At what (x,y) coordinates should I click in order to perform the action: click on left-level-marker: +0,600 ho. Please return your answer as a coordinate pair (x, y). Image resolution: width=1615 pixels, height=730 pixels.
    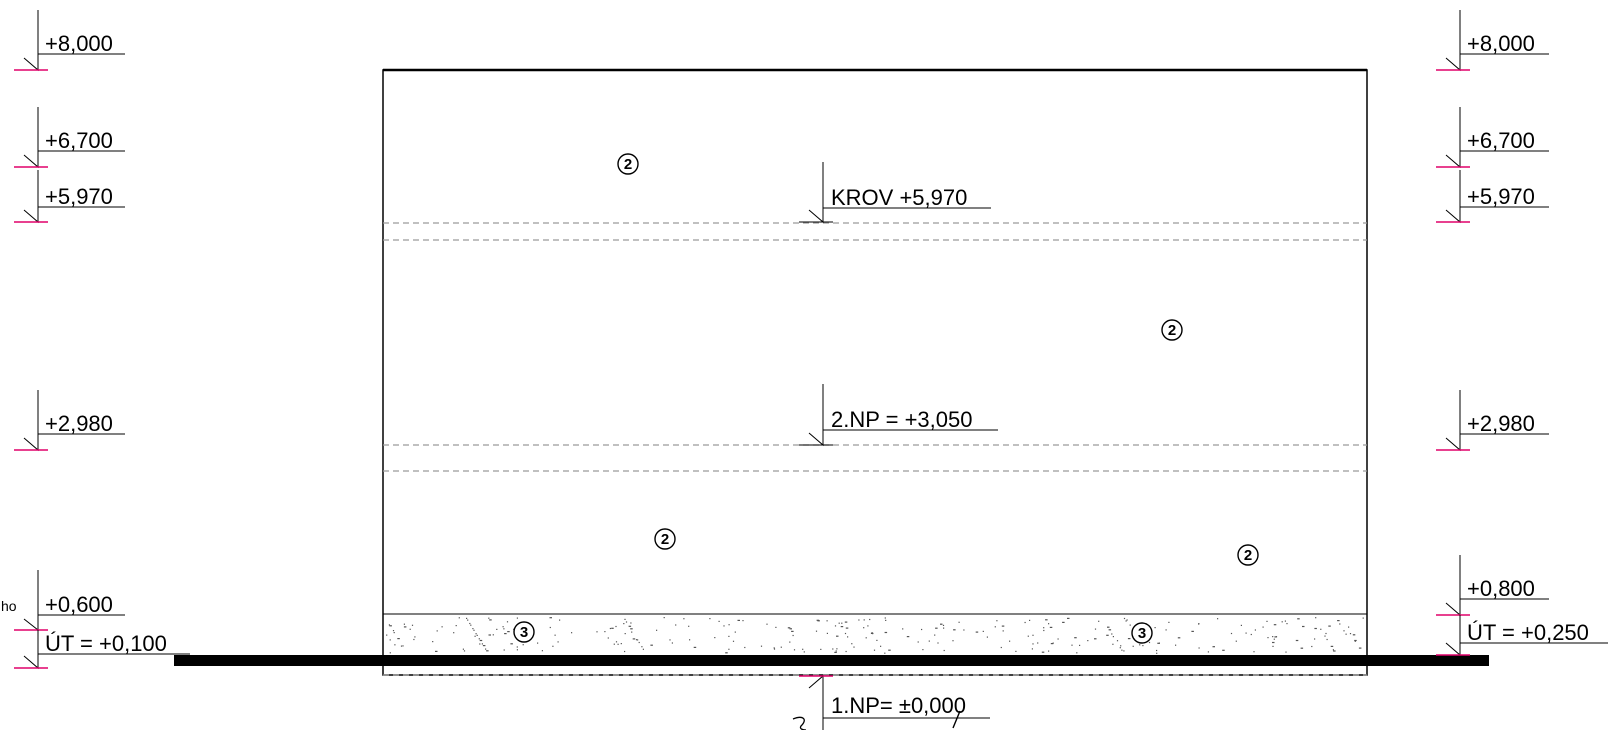
    Looking at the image, I should click on (63, 601).